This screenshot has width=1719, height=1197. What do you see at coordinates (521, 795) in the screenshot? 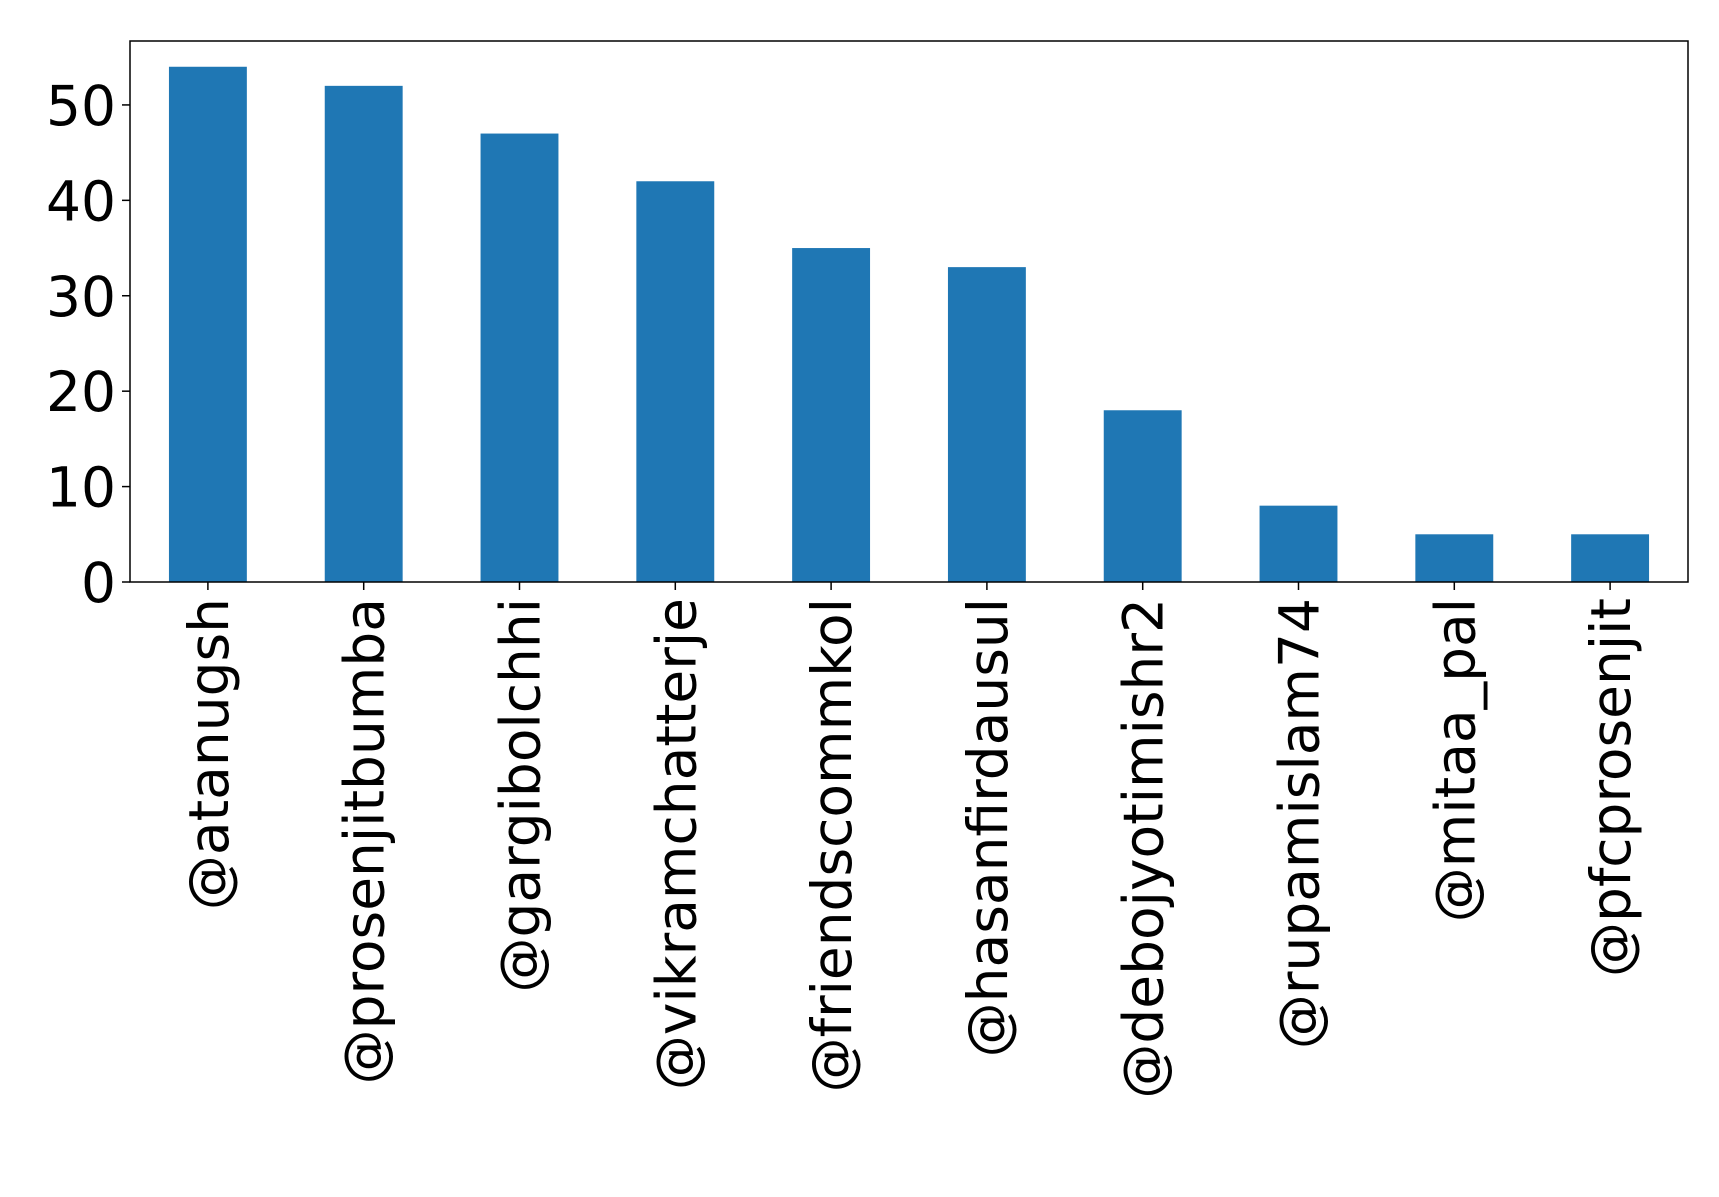
I see `x-tick-label: @gargibolchhi` at bounding box center [521, 795].